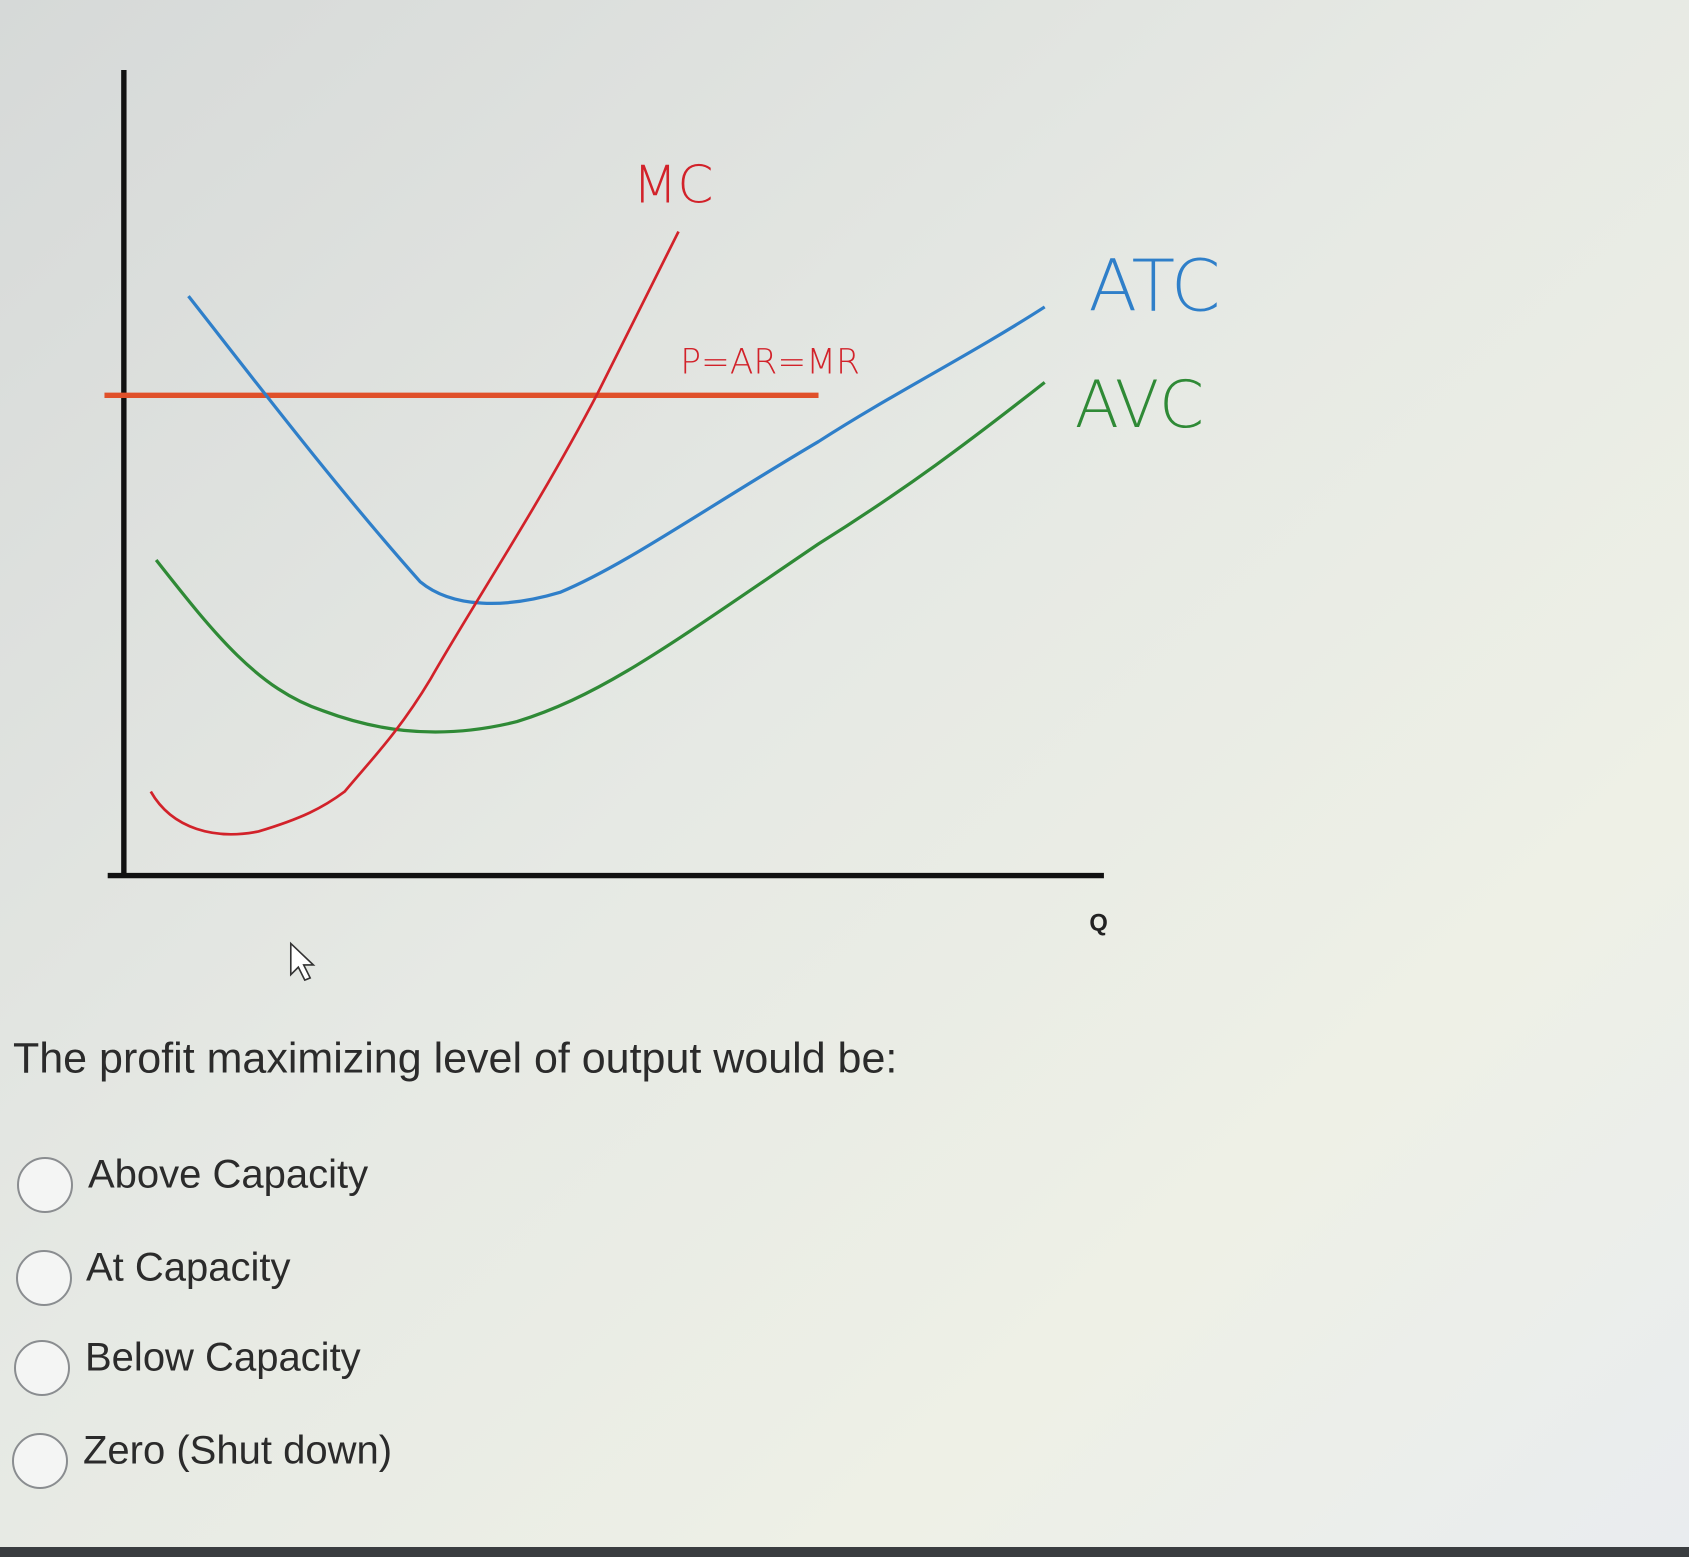 This screenshot has width=1689, height=1557. Describe the element at coordinates (673, 185) in the screenshot. I see `mc-label: MC` at that location.